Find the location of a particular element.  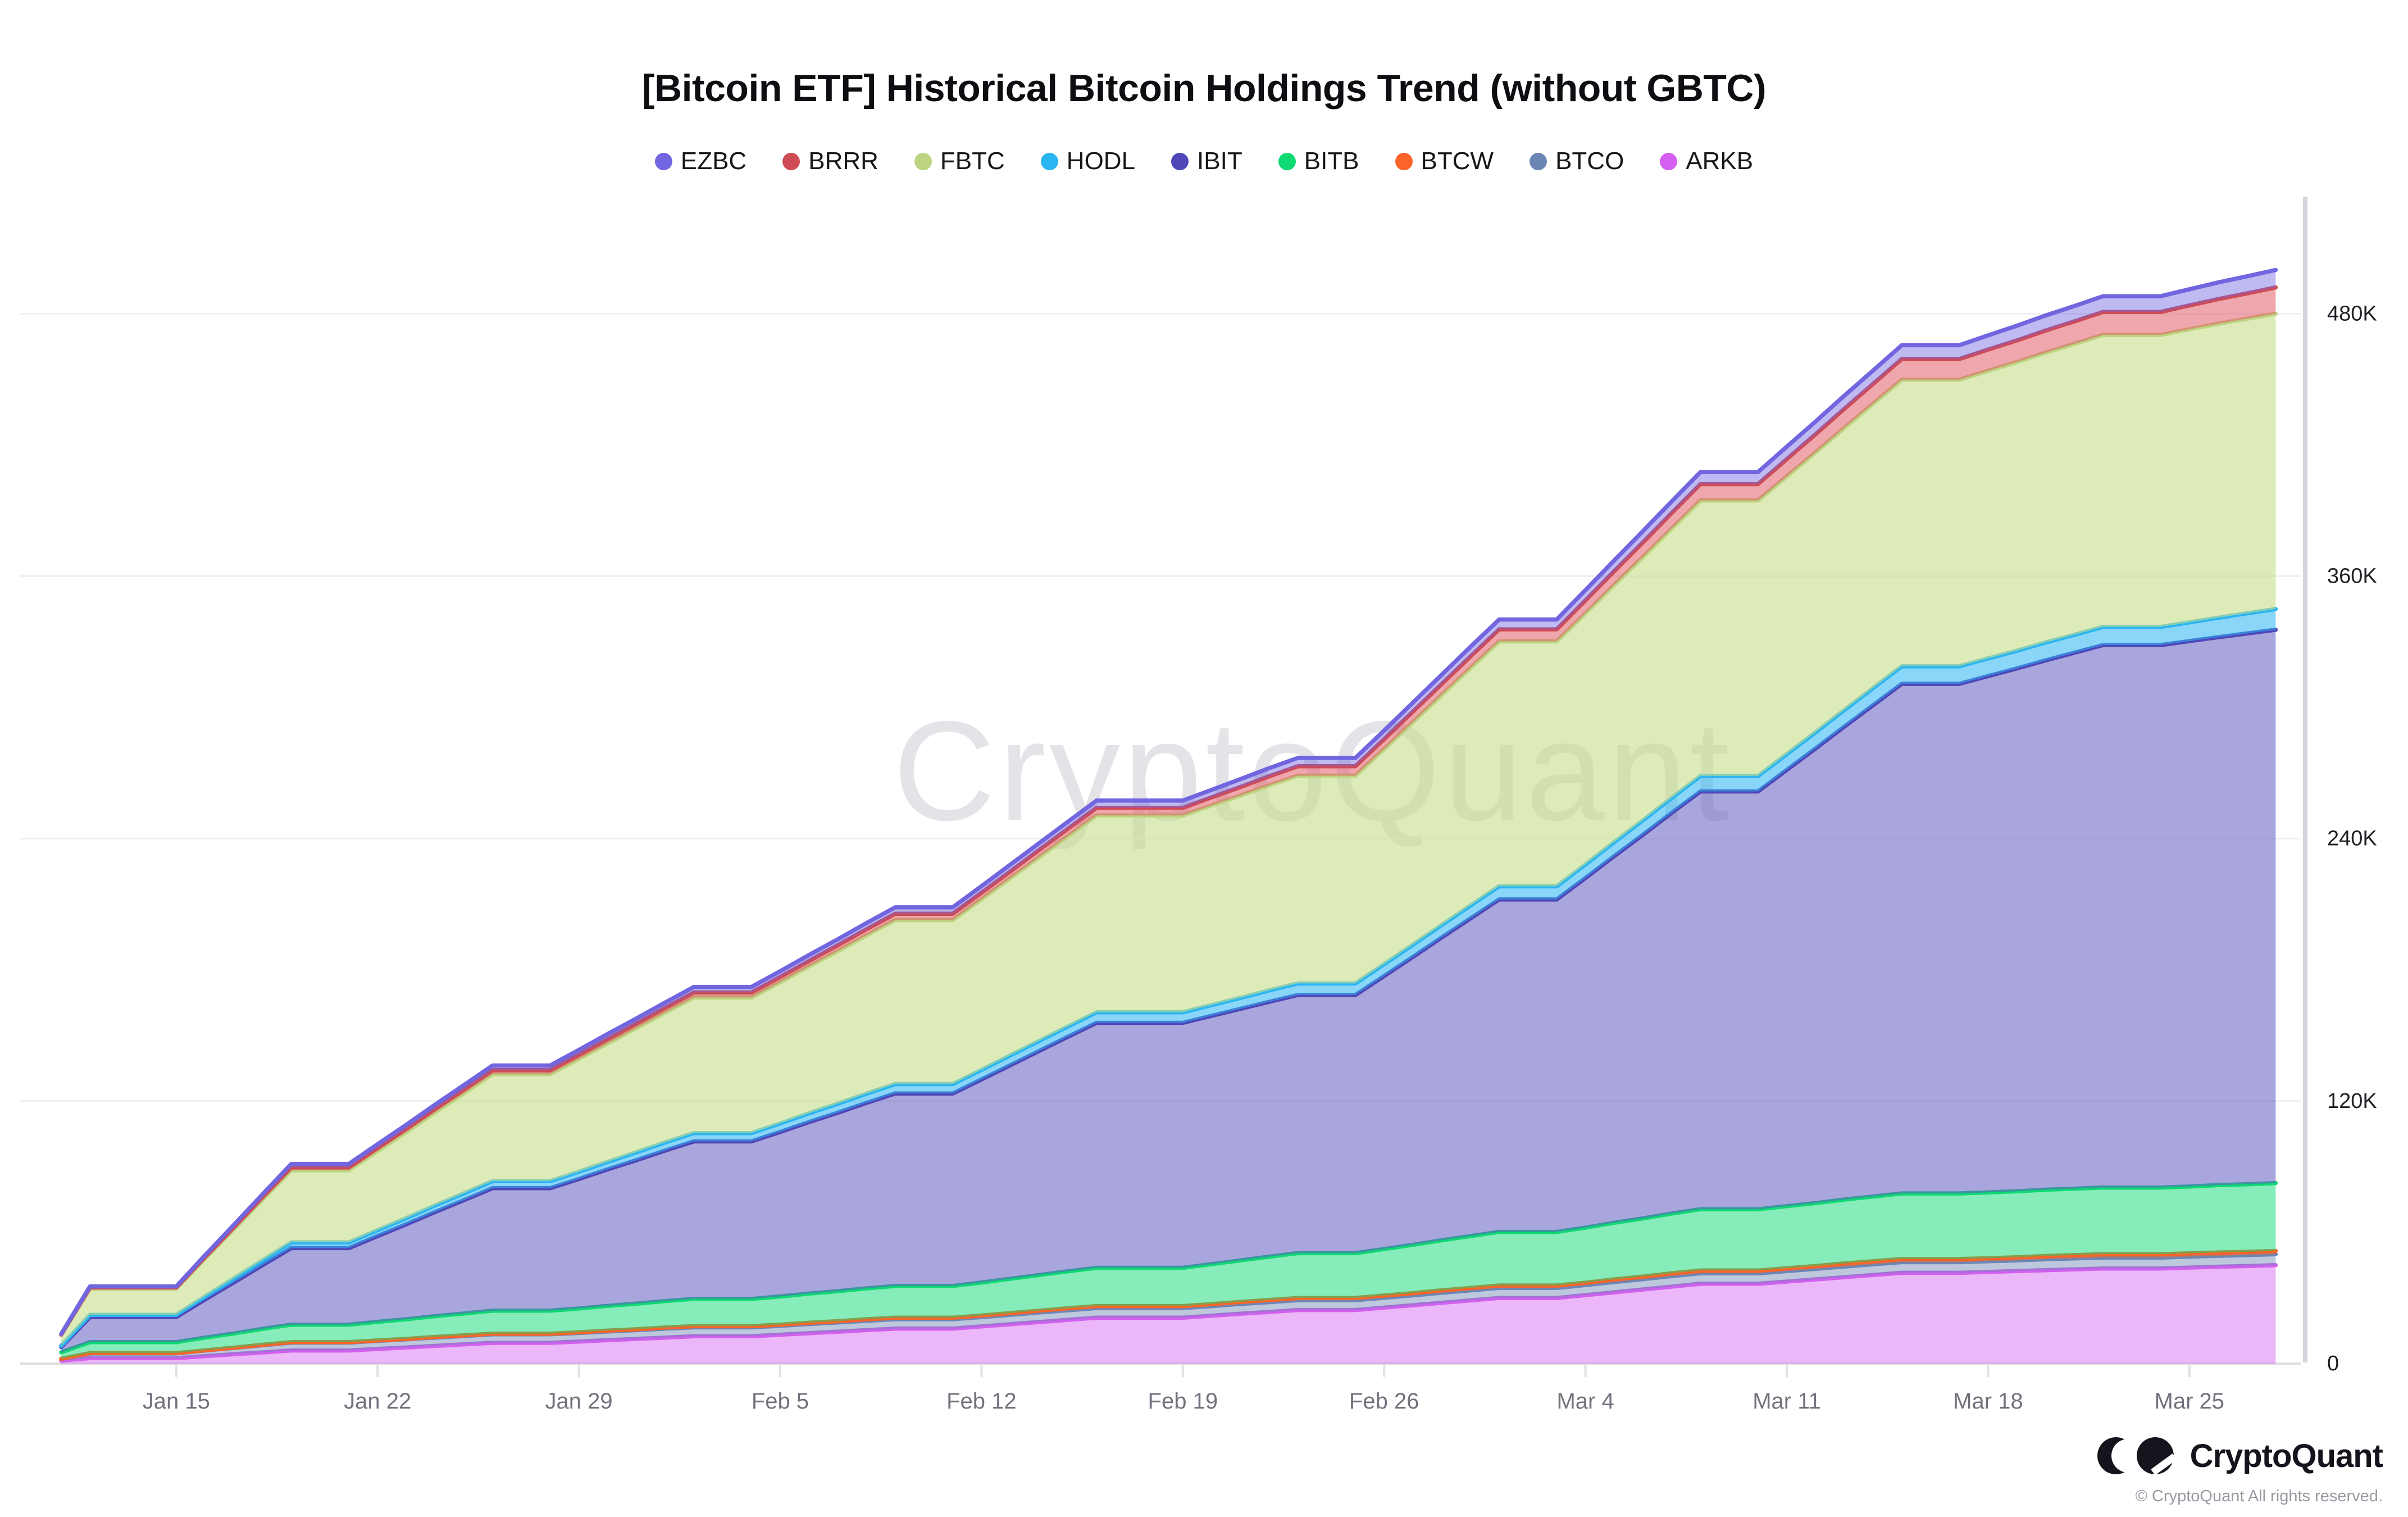

legend-dot-BRRR is located at coordinates (791, 161).